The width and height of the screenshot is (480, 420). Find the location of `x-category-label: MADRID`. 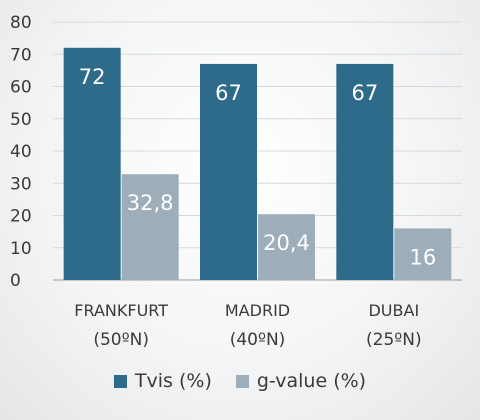

x-category-label: MADRID is located at coordinates (257, 310).